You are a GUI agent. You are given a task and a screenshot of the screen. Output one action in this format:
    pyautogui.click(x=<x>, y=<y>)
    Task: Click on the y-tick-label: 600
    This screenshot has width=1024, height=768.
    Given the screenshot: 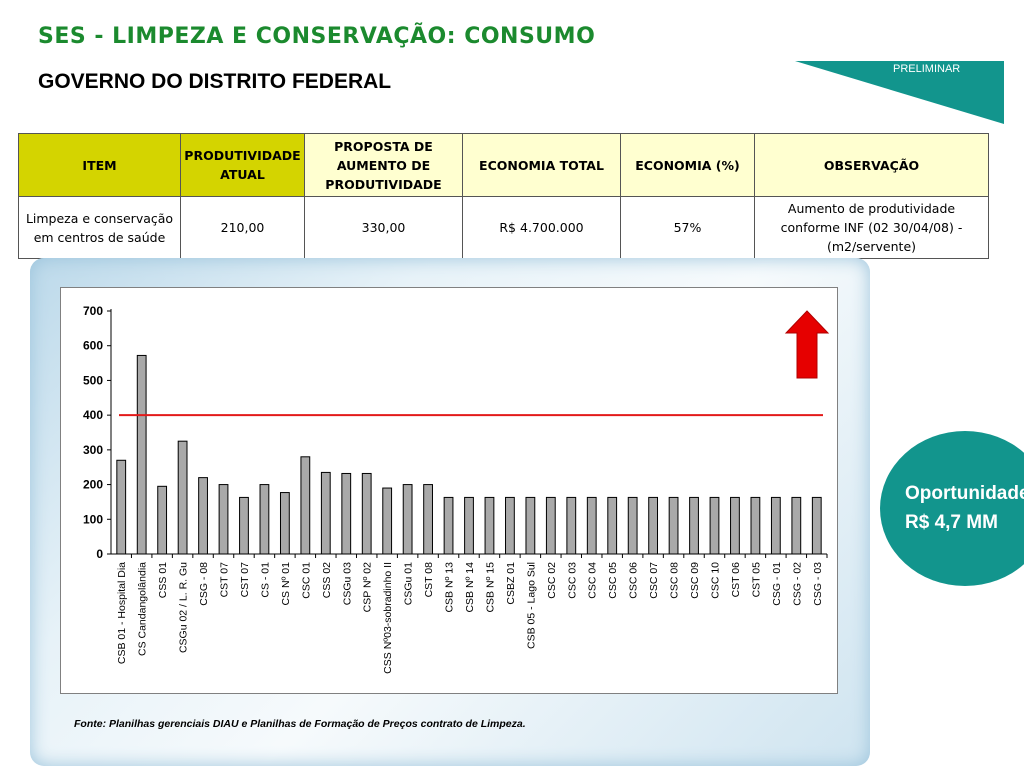 What is the action you would take?
    pyautogui.click(x=93, y=346)
    